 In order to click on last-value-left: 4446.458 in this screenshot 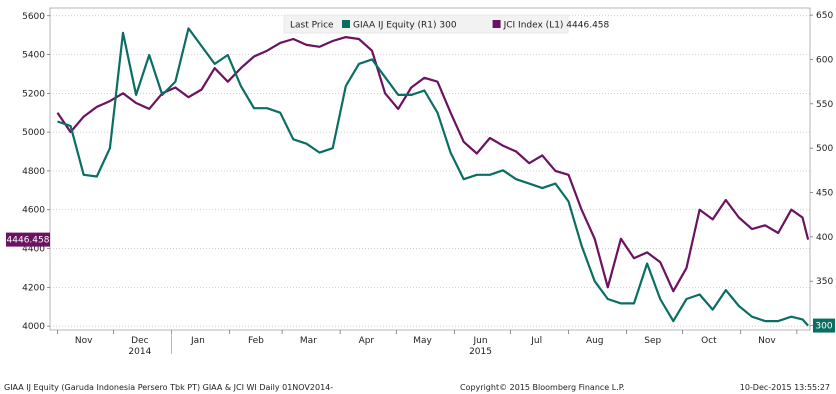, I will do `click(28, 241)`.